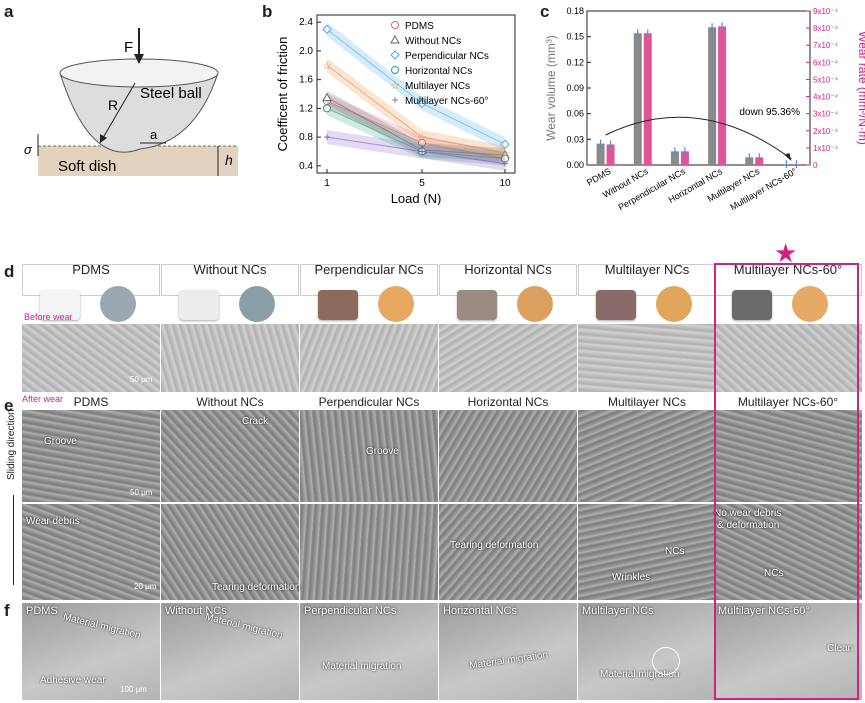 This screenshot has width=865, height=703. What do you see at coordinates (545, 11) in the screenshot?
I see `panel-label-c: c` at bounding box center [545, 11].